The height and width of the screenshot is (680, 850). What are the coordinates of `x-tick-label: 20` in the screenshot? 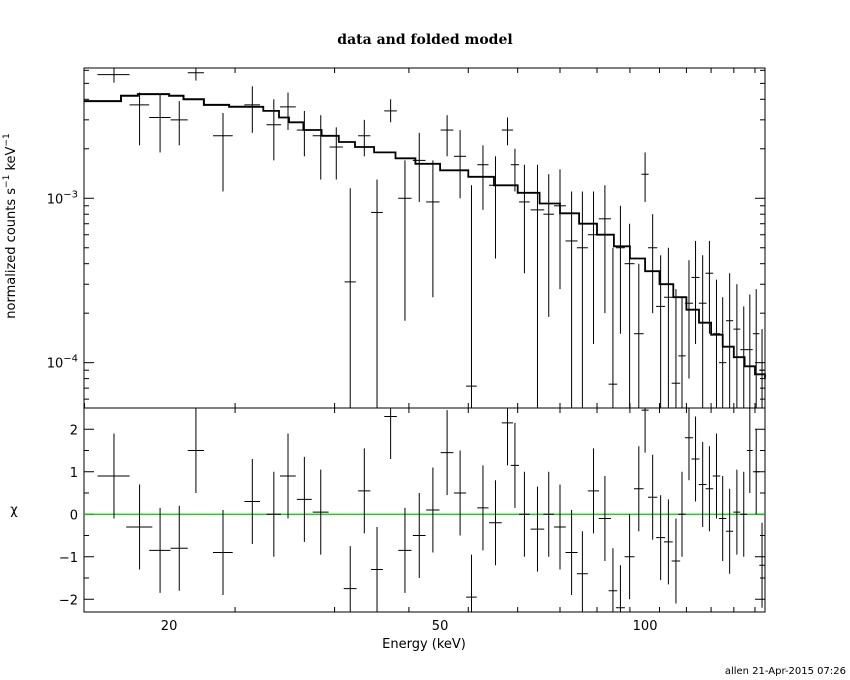 It's located at (169, 626).